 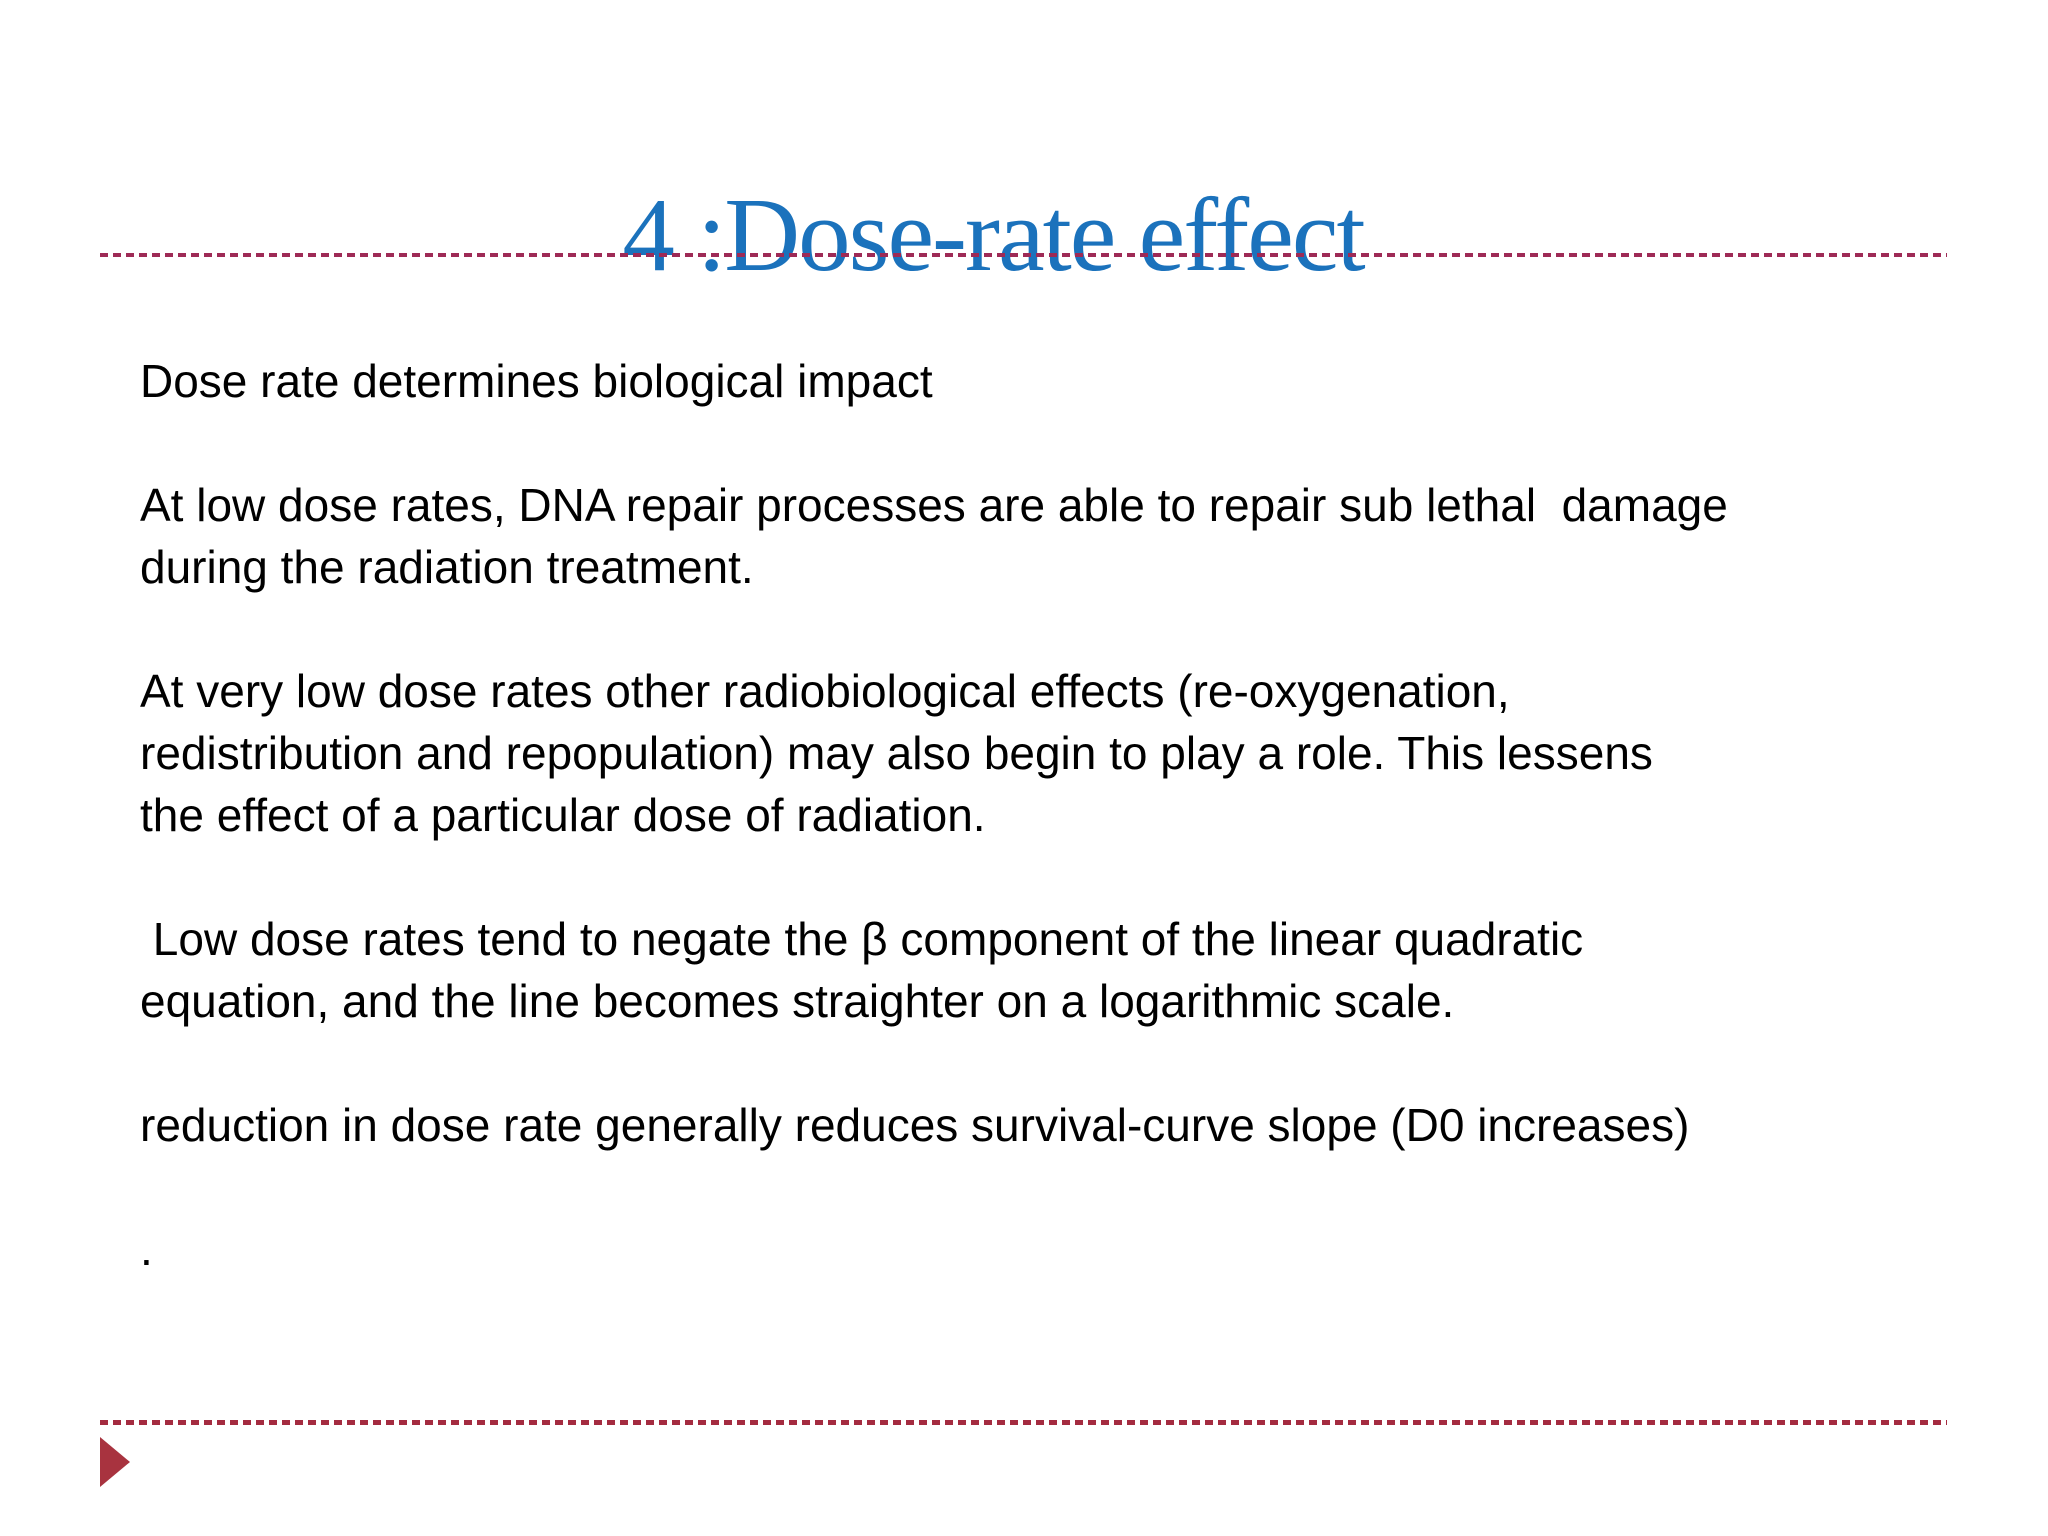 What do you see at coordinates (115, 1462) in the screenshot?
I see `right-triangle-icon` at bounding box center [115, 1462].